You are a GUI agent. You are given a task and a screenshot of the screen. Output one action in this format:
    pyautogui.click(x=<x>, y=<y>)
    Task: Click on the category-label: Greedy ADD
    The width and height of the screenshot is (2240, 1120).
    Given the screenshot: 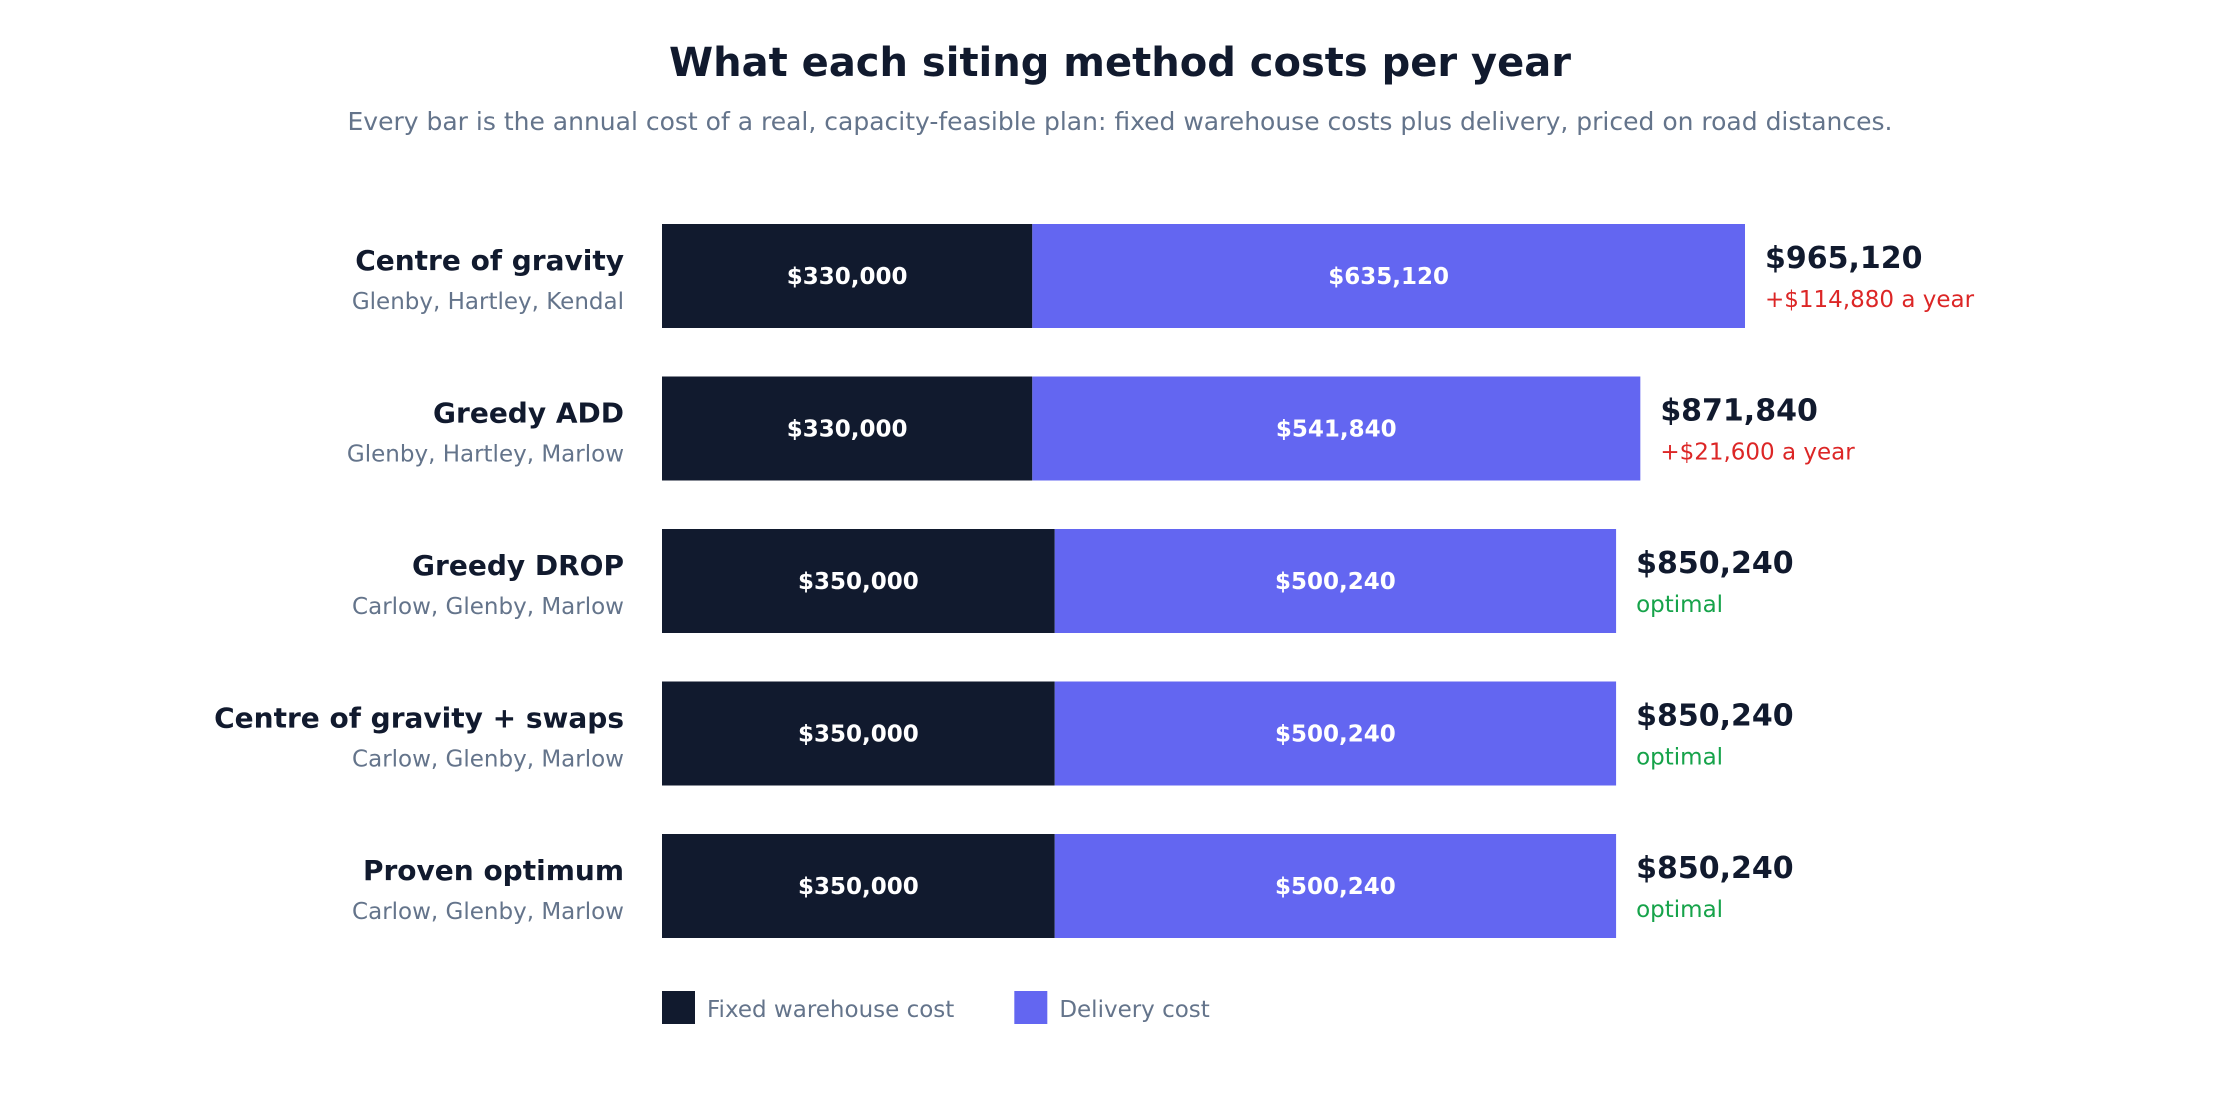 What is the action you would take?
    pyautogui.click(x=528, y=413)
    